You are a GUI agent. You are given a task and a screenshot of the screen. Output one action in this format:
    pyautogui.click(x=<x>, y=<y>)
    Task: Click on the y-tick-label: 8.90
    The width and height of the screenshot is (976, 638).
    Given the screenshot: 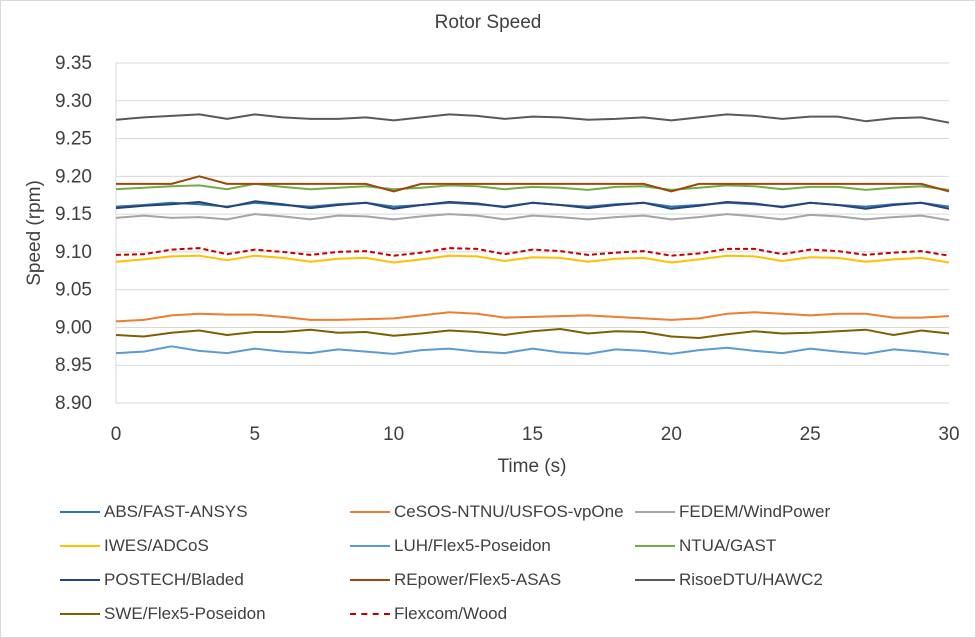 What is the action you would take?
    pyautogui.click(x=73, y=403)
    